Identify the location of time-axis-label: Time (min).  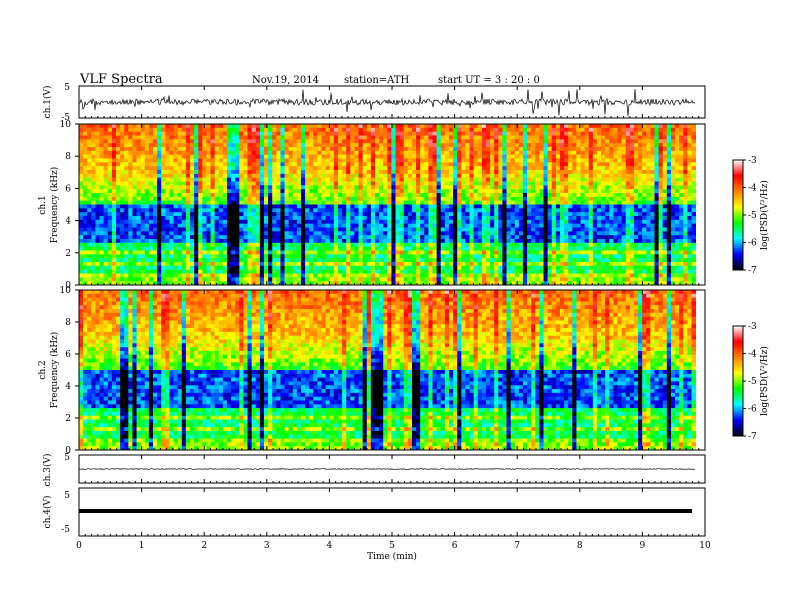
(392, 556).